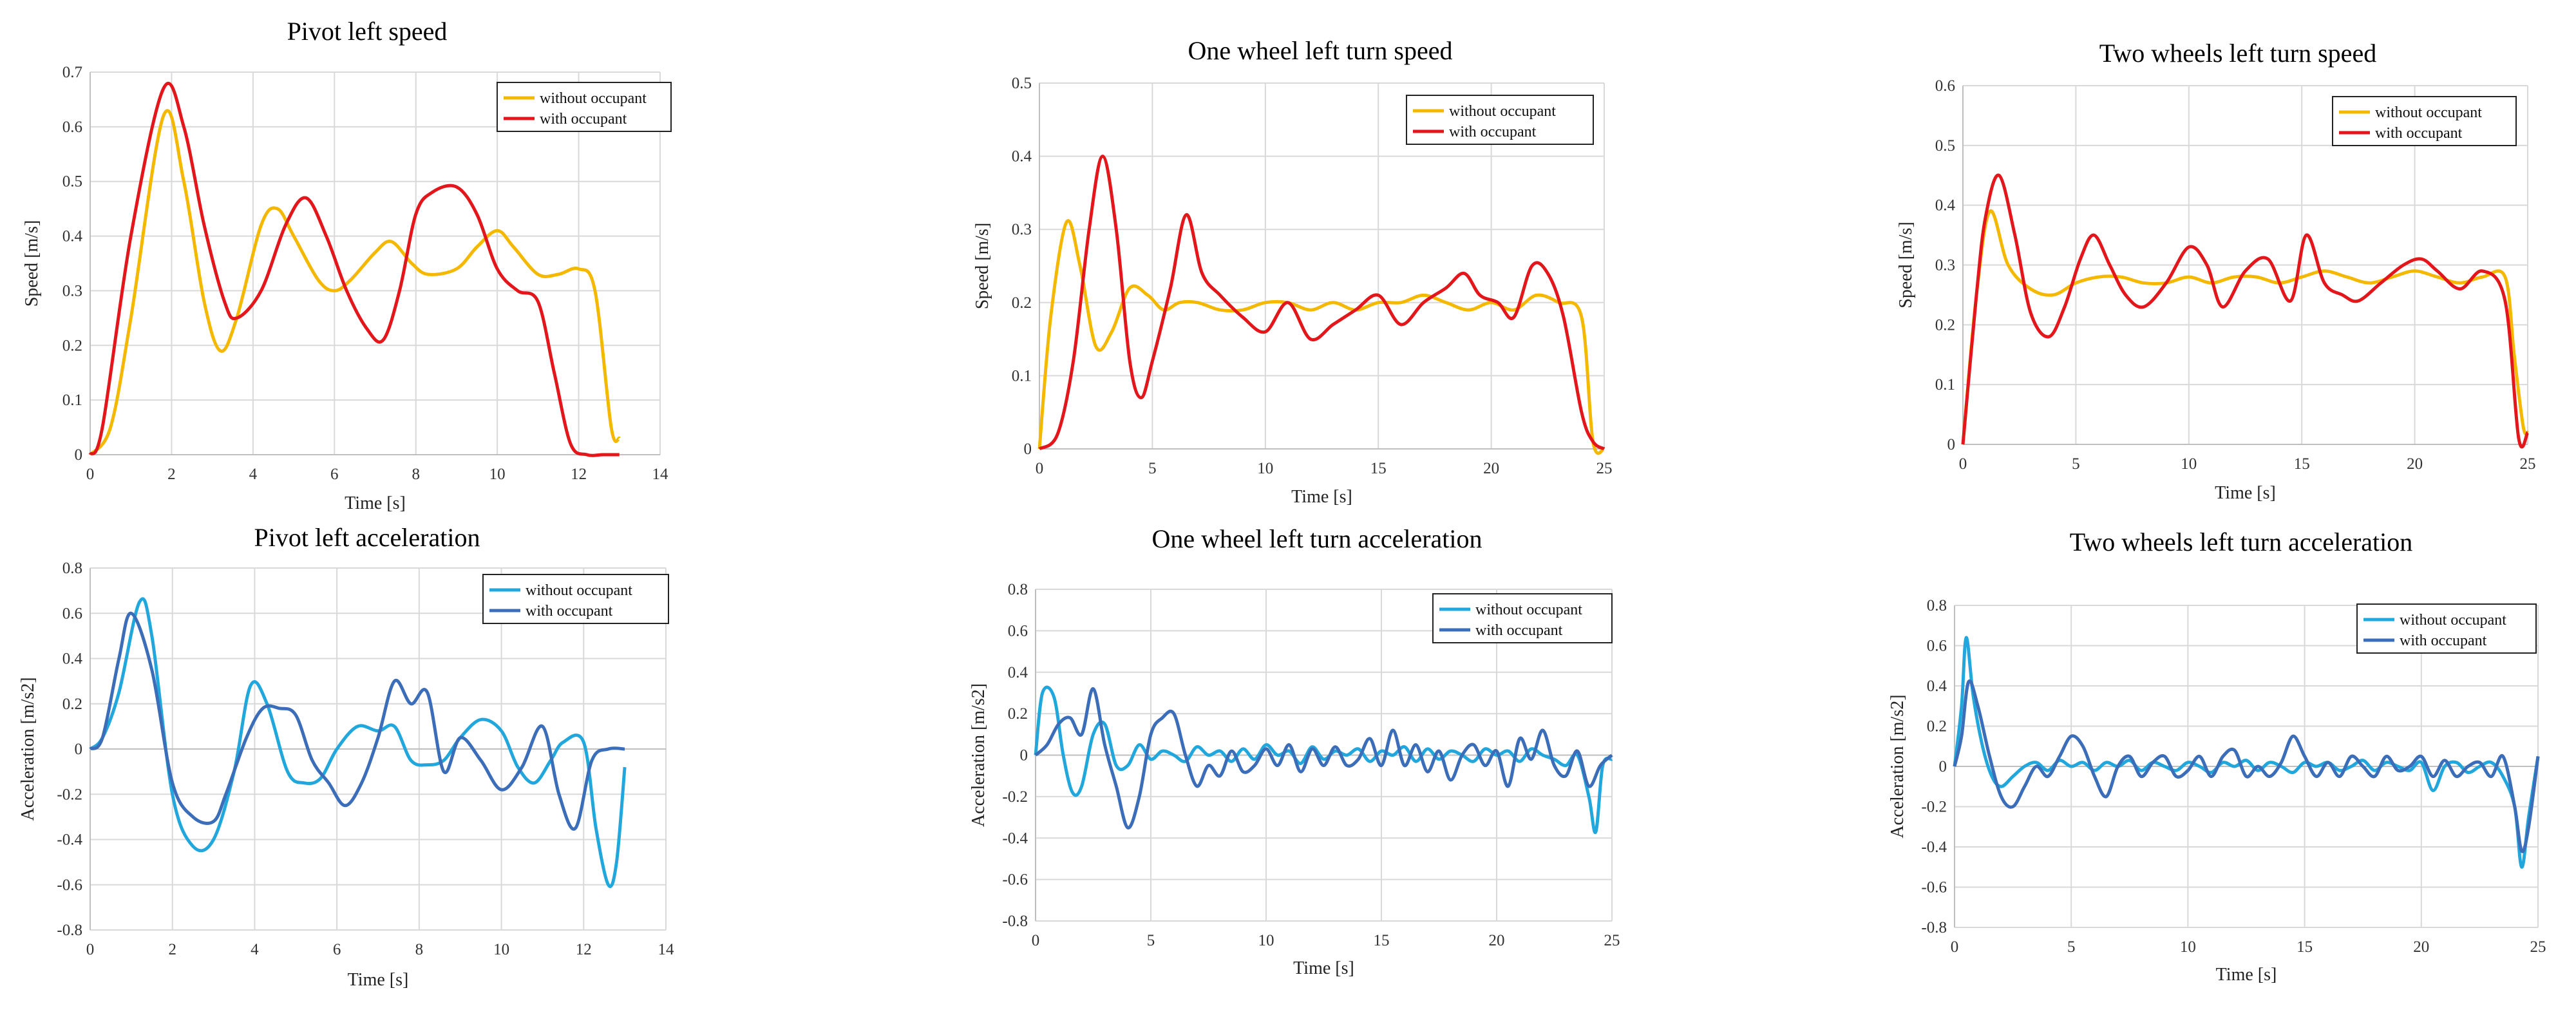 This screenshot has width=2576, height=1015. I want to click on chart-title: Pivot left speed, so click(367, 32).